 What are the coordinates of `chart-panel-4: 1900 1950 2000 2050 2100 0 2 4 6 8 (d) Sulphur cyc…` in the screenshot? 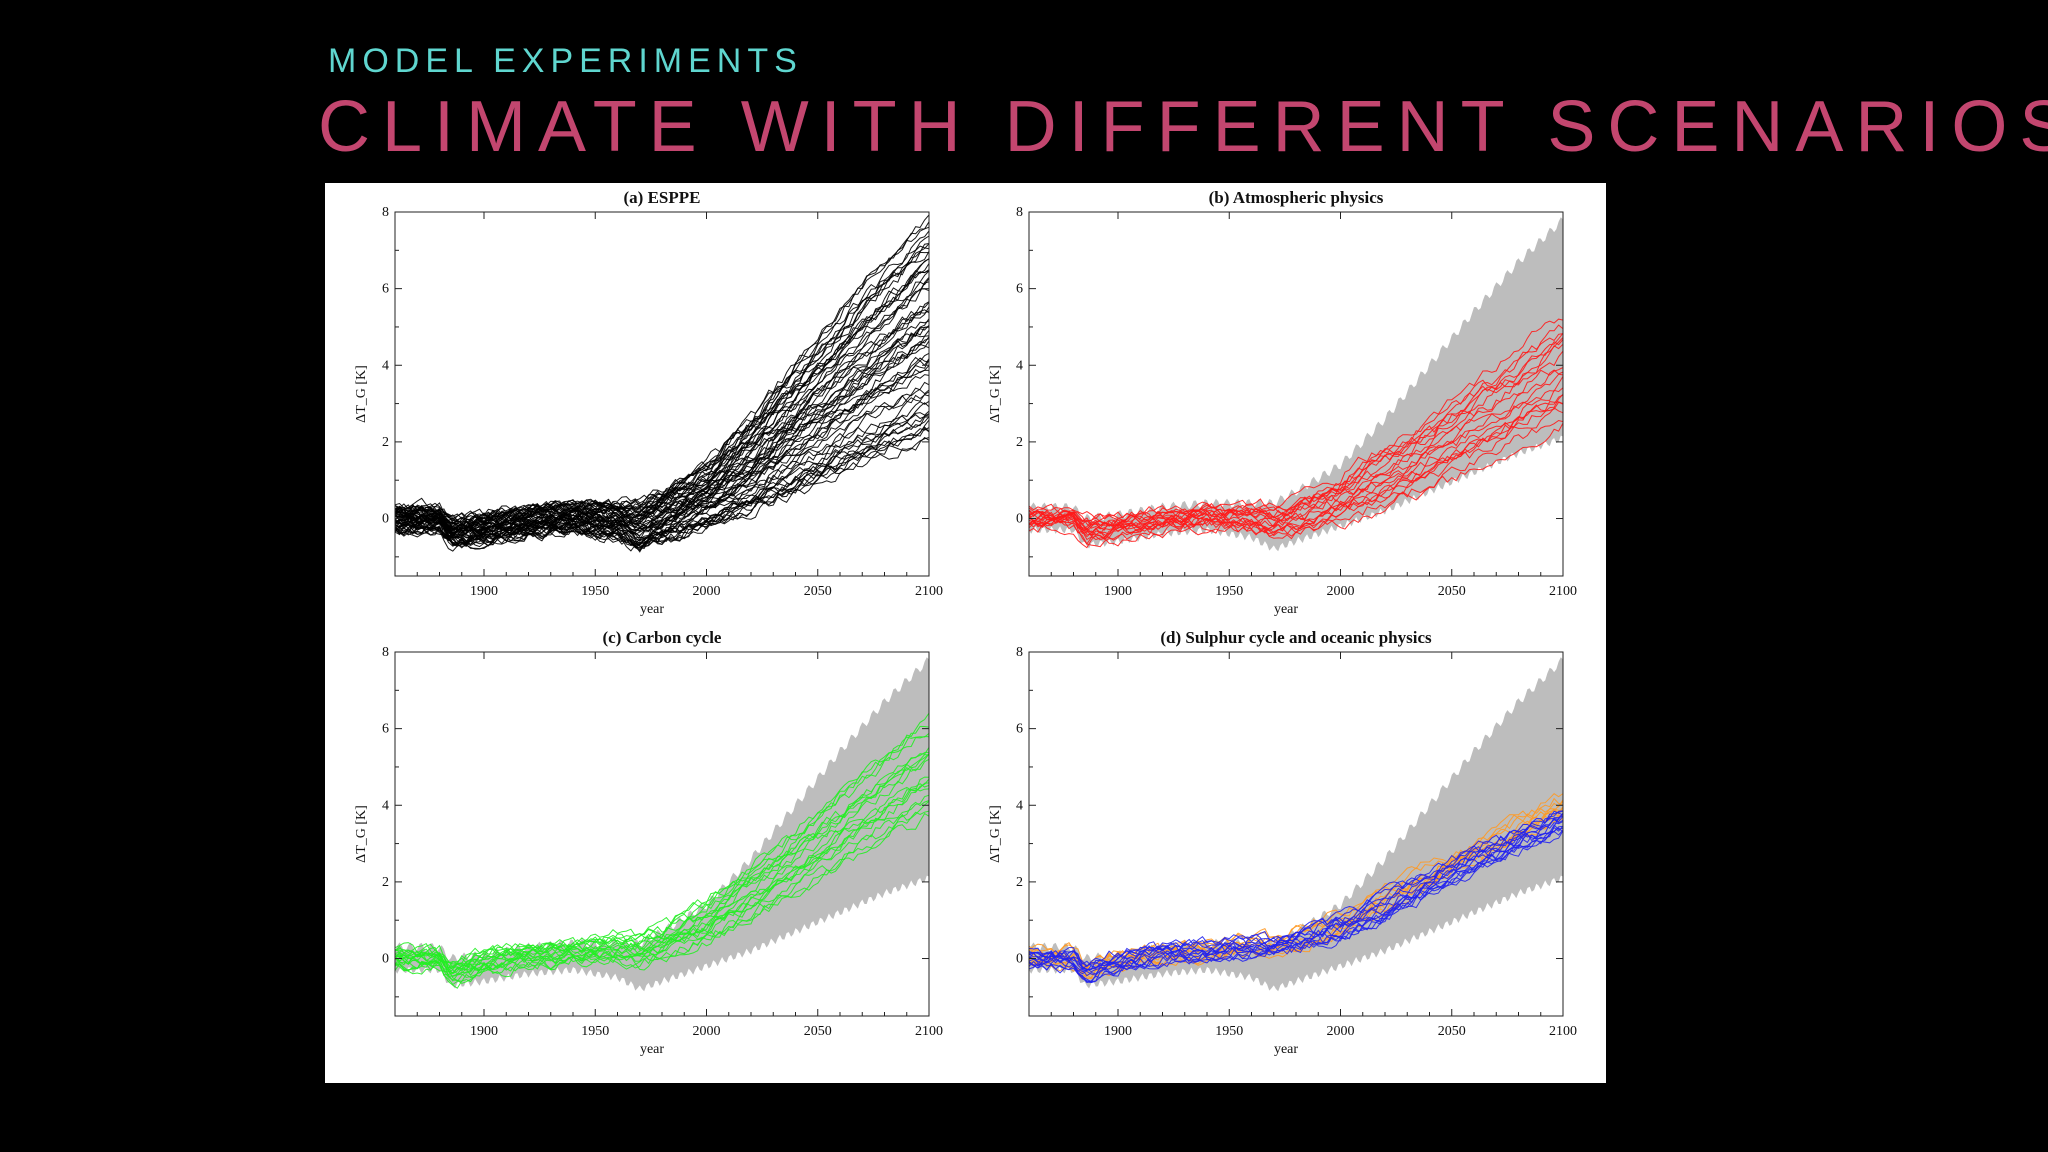 It's located at (1282, 842).